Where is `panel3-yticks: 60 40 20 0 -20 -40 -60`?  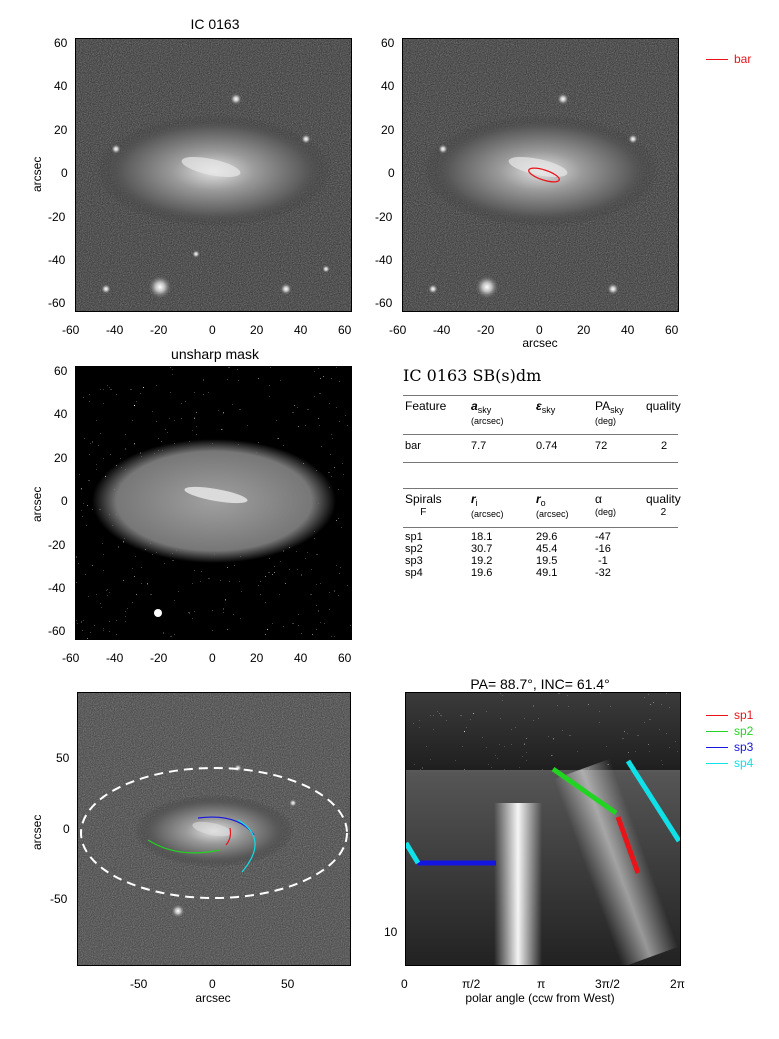 panel3-yticks: 60 40 20 0 -20 -40 -60 is located at coordinates (58, 501).